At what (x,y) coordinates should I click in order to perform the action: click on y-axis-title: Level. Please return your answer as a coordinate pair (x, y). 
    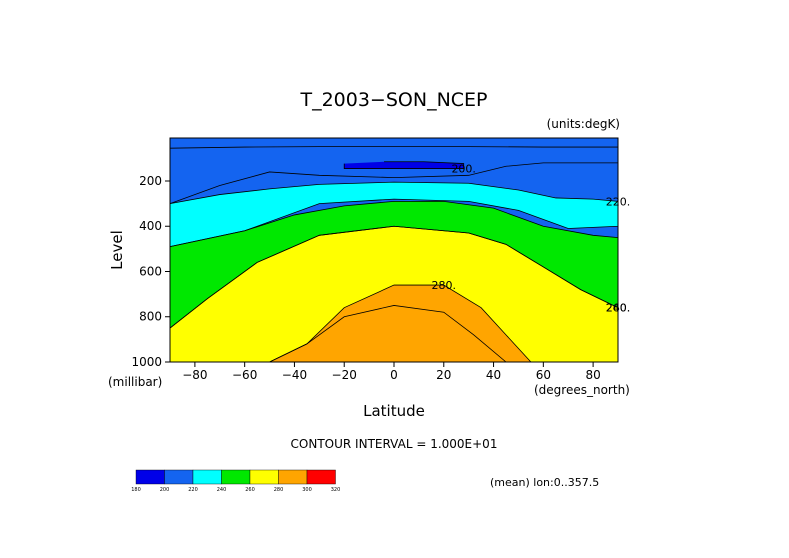
    Looking at the image, I should click on (117, 250).